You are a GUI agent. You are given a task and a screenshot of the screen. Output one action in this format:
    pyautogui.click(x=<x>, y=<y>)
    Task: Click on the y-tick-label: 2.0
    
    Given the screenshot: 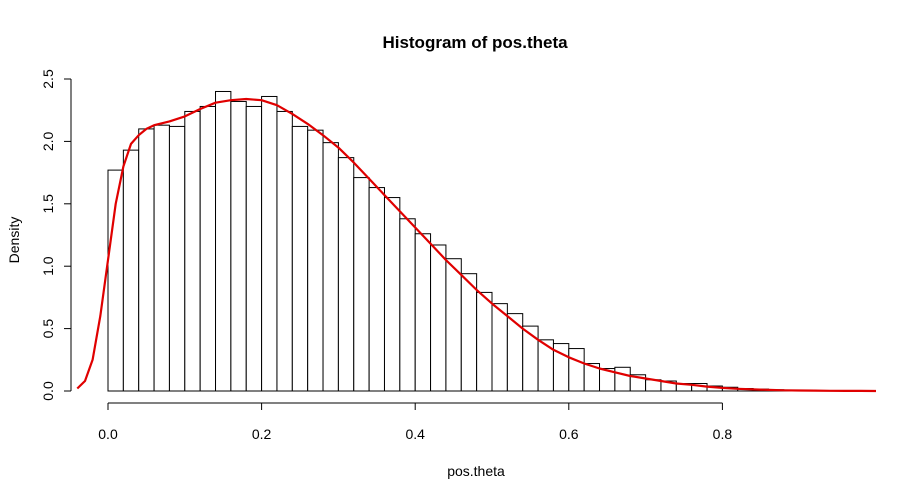 What is the action you would take?
    pyautogui.click(x=48, y=141)
    